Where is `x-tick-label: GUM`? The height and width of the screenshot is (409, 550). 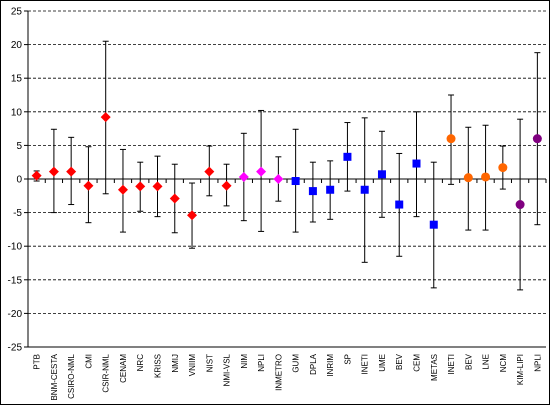
x-tick-label: GUM is located at coordinates (296, 363).